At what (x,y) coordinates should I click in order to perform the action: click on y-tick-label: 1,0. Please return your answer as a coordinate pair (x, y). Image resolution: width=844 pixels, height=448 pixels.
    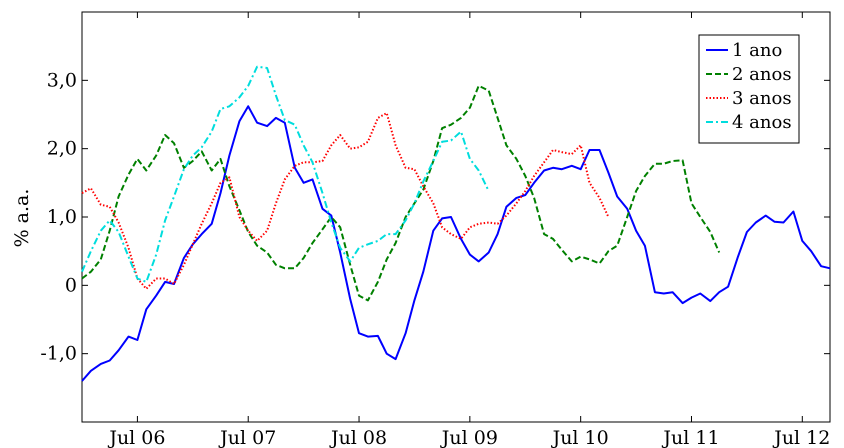
    Looking at the image, I should click on (62, 217).